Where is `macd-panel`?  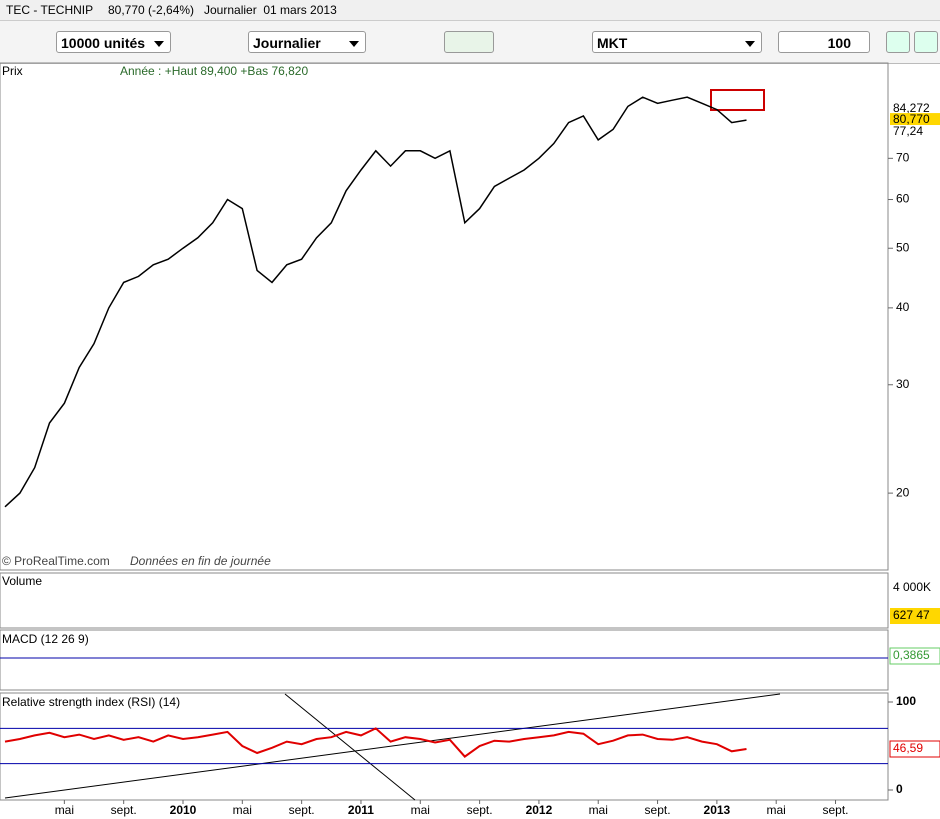 macd-panel is located at coordinates (444, 660).